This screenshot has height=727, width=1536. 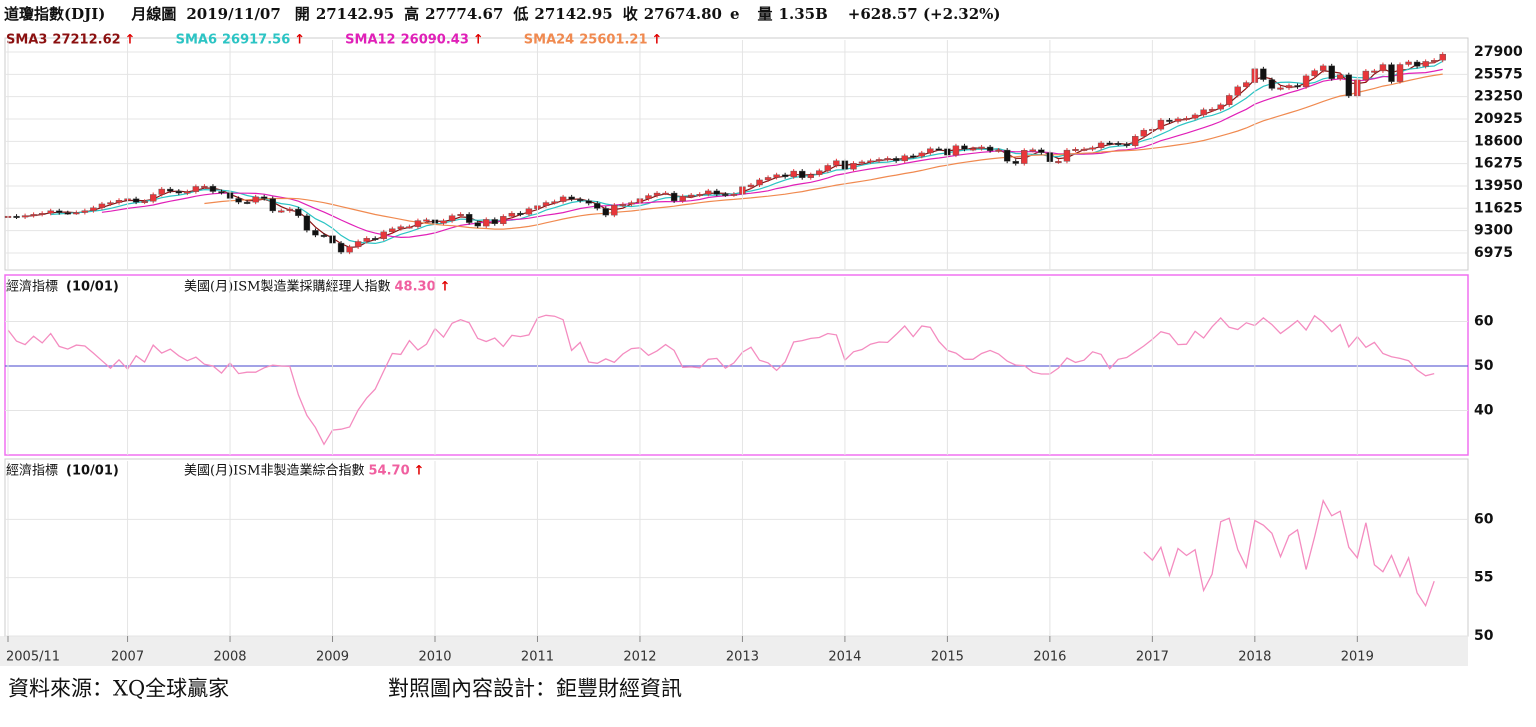 What do you see at coordinates (613, 40) in the screenshot?
I see `legend-value: 25601.21` at bounding box center [613, 40].